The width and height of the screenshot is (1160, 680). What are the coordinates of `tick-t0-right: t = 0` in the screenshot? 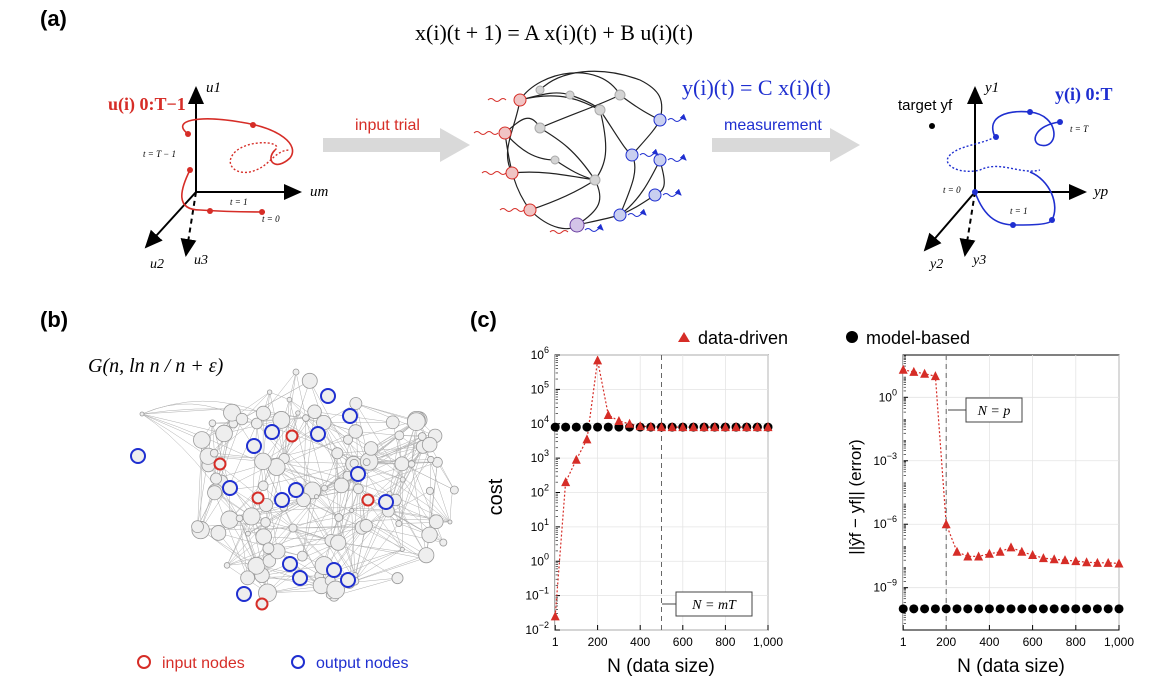 It's located at (952, 190).